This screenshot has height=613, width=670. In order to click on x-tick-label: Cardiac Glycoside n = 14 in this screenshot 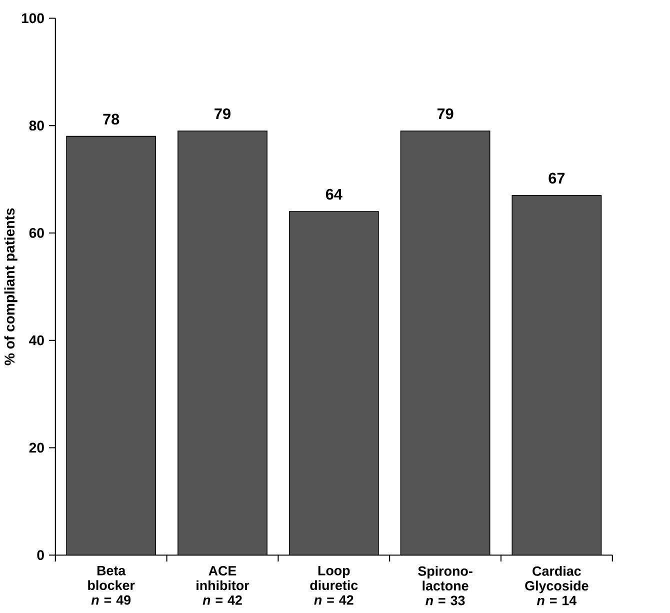, I will do `click(556, 586)`.